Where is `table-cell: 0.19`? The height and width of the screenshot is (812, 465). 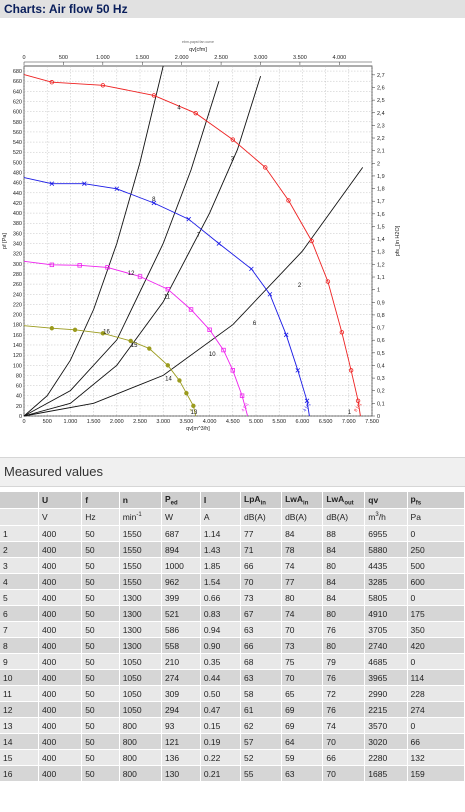 table-cell: 0.19 is located at coordinates (221, 742).